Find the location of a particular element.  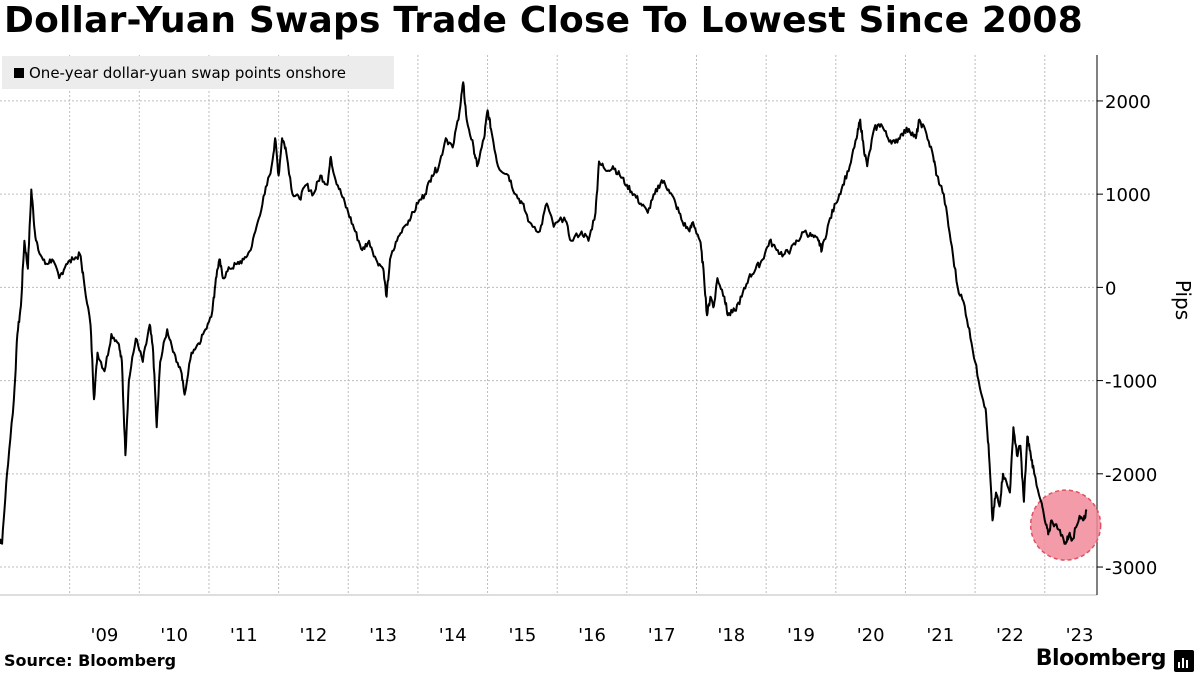

x-tick-label: '22 is located at coordinates (1010, 635).